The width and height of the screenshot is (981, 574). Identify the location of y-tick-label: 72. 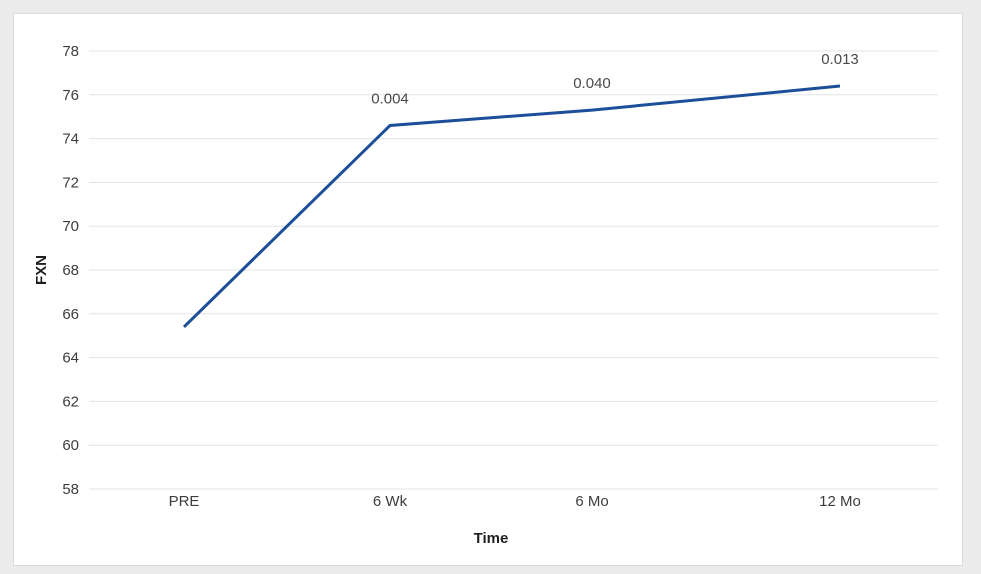
(70, 182).